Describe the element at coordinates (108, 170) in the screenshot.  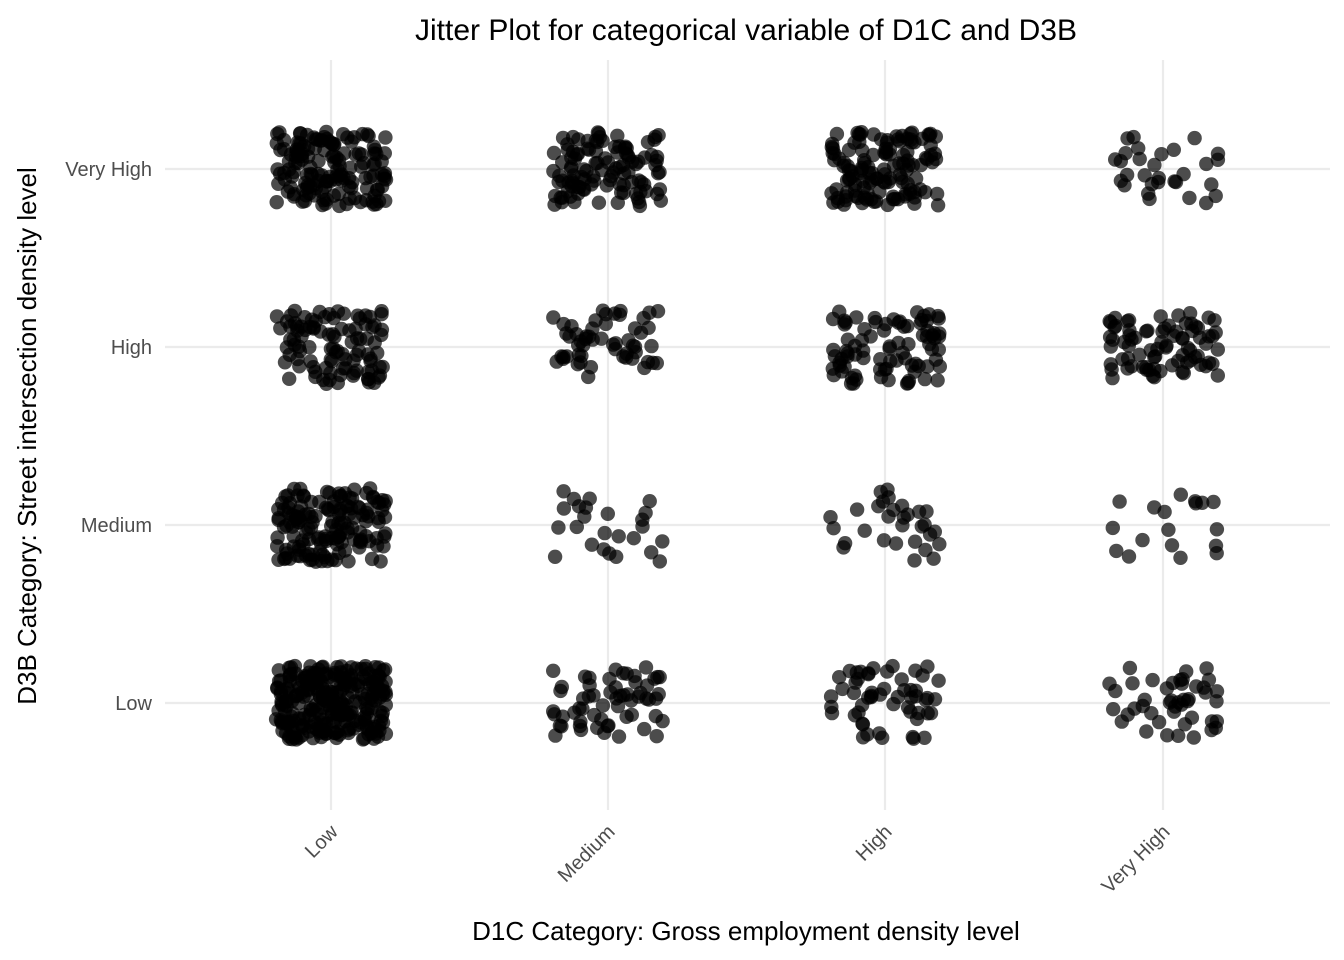
I see `y-tick-label: Very High` at that location.